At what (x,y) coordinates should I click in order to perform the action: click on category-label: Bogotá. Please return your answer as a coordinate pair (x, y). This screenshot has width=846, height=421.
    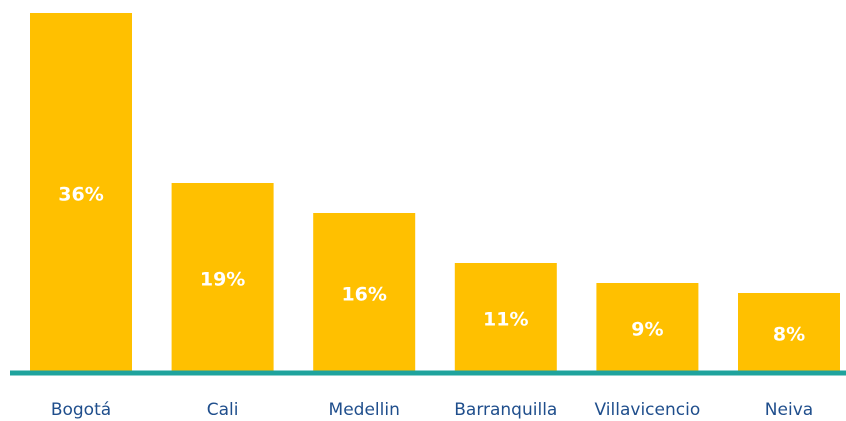
    Looking at the image, I should click on (81, 410).